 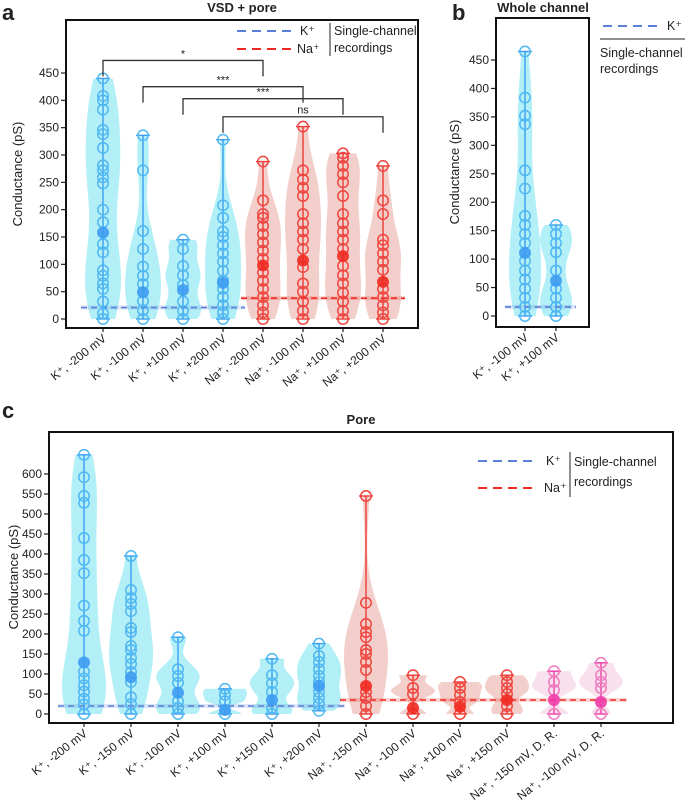 What do you see at coordinates (38, 714) in the screenshot?
I see `y-tick-label: 0` at bounding box center [38, 714].